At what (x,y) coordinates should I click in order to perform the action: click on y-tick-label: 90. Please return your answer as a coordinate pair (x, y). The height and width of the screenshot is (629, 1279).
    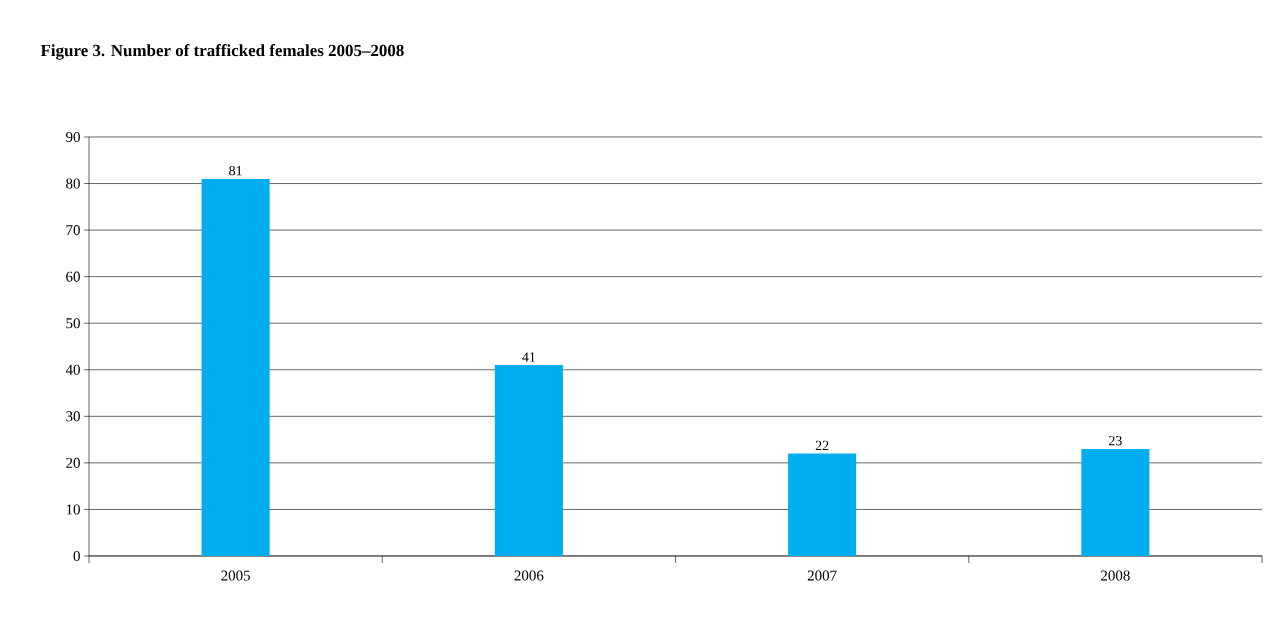
    Looking at the image, I should click on (73, 137).